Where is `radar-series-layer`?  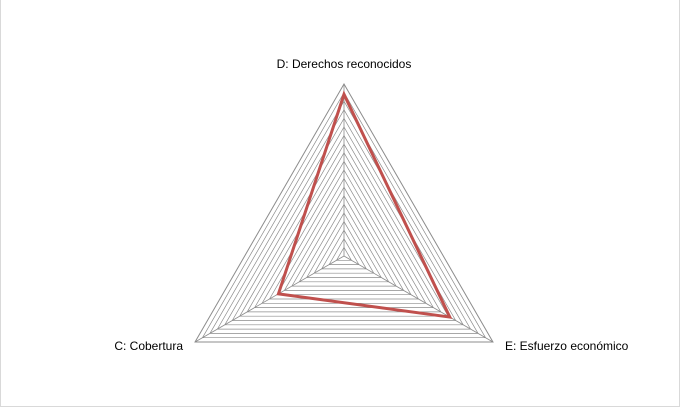
radar-series-layer is located at coordinates (364, 204).